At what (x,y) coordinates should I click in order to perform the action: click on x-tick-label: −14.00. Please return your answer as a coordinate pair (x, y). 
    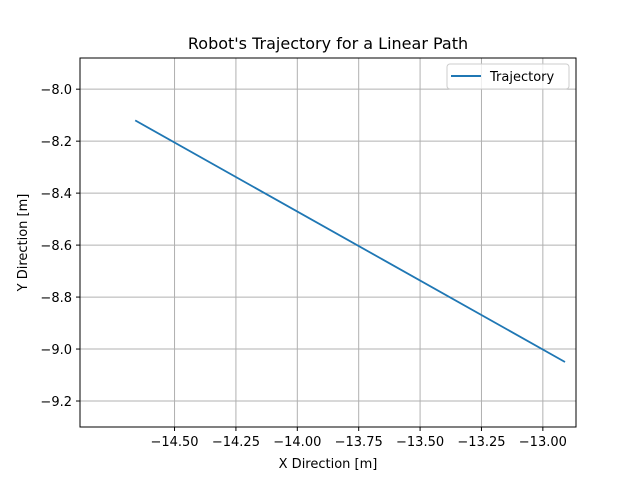
    Looking at the image, I should click on (297, 442).